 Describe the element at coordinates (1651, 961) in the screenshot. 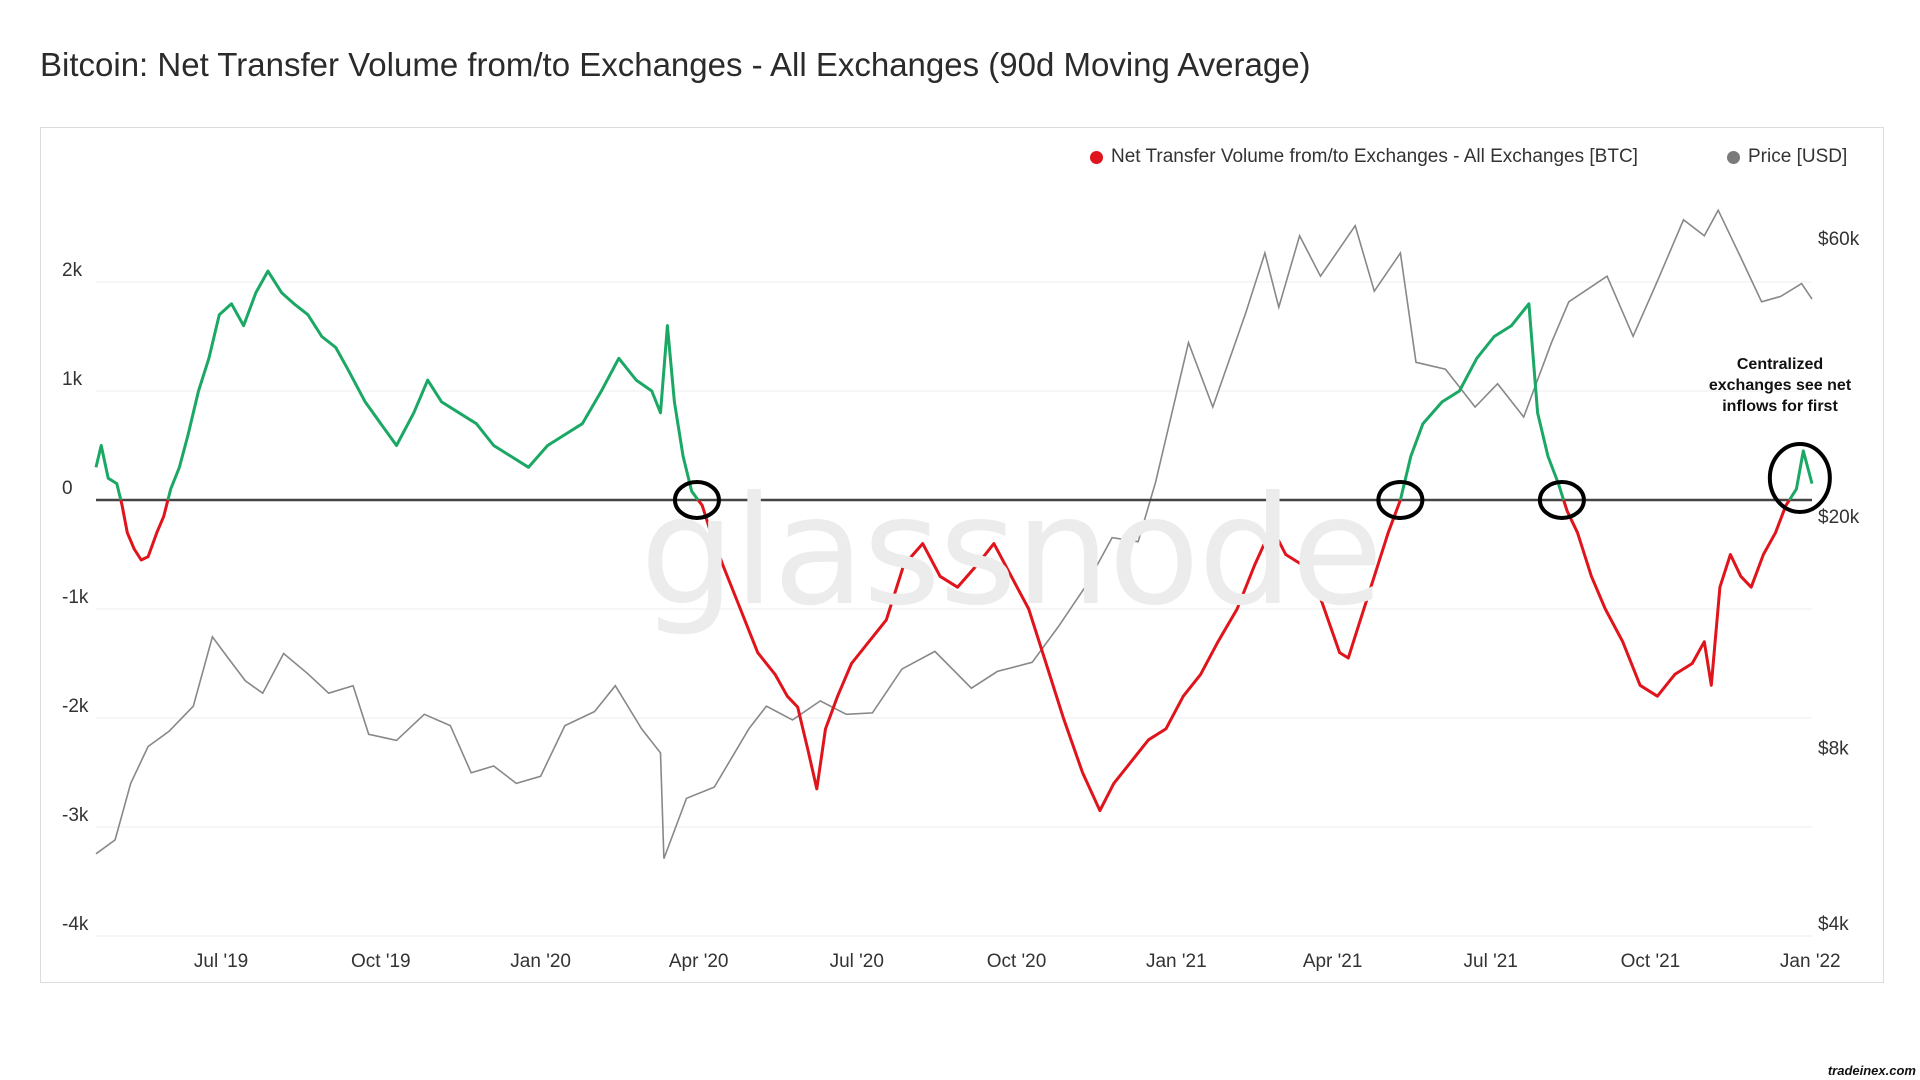

I see `x-tick-label: Oct '21` at that location.